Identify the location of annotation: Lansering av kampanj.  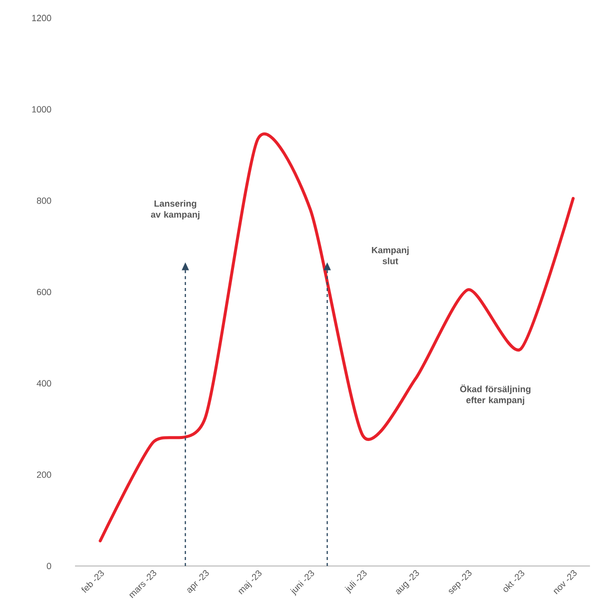
(175, 210).